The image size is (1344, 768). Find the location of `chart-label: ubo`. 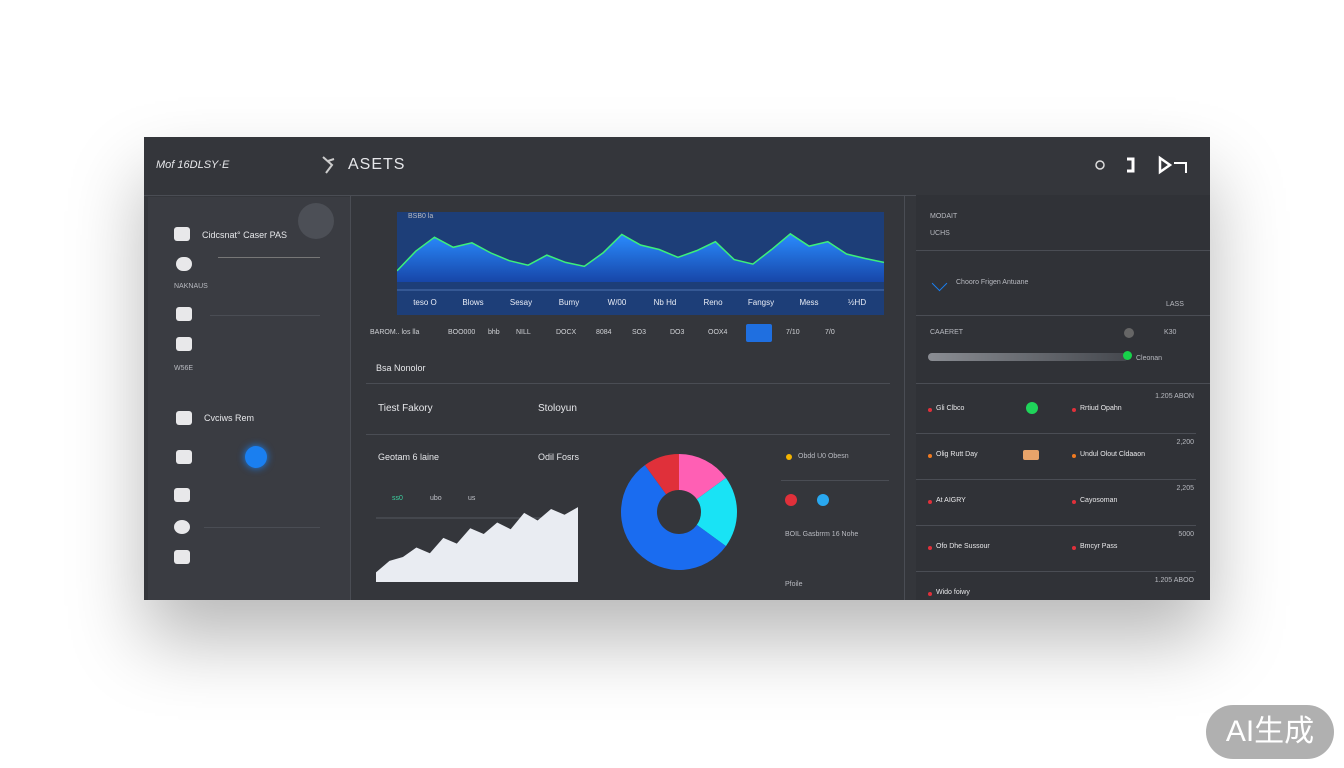

chart-label: ubo is located at coordinates (436, 498).